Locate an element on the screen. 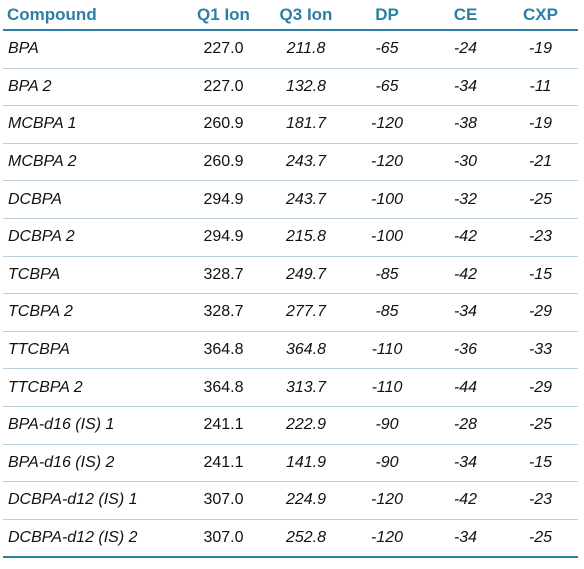 The height and width of the screenshot is (569, 584). cell-compound: DCBPA-d12 (IS) 1 is located at coordinates (92, 500).